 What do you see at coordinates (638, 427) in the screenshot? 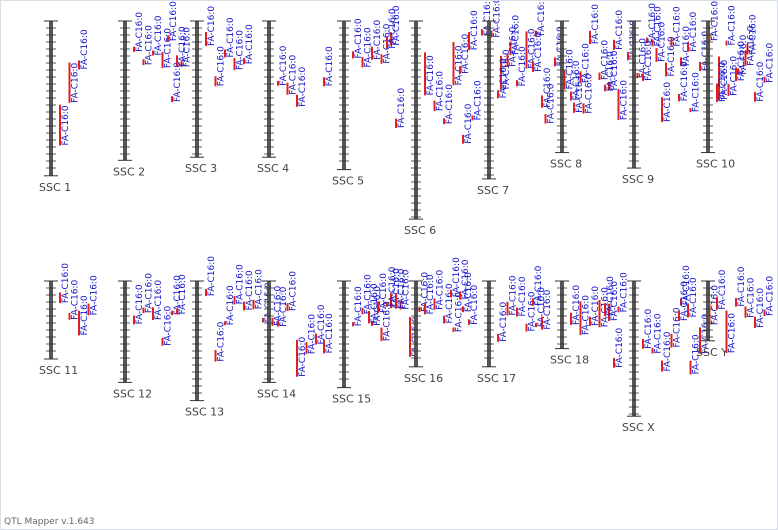
I see `chromosome-label: SSC X` at bounding box center [638, 427].